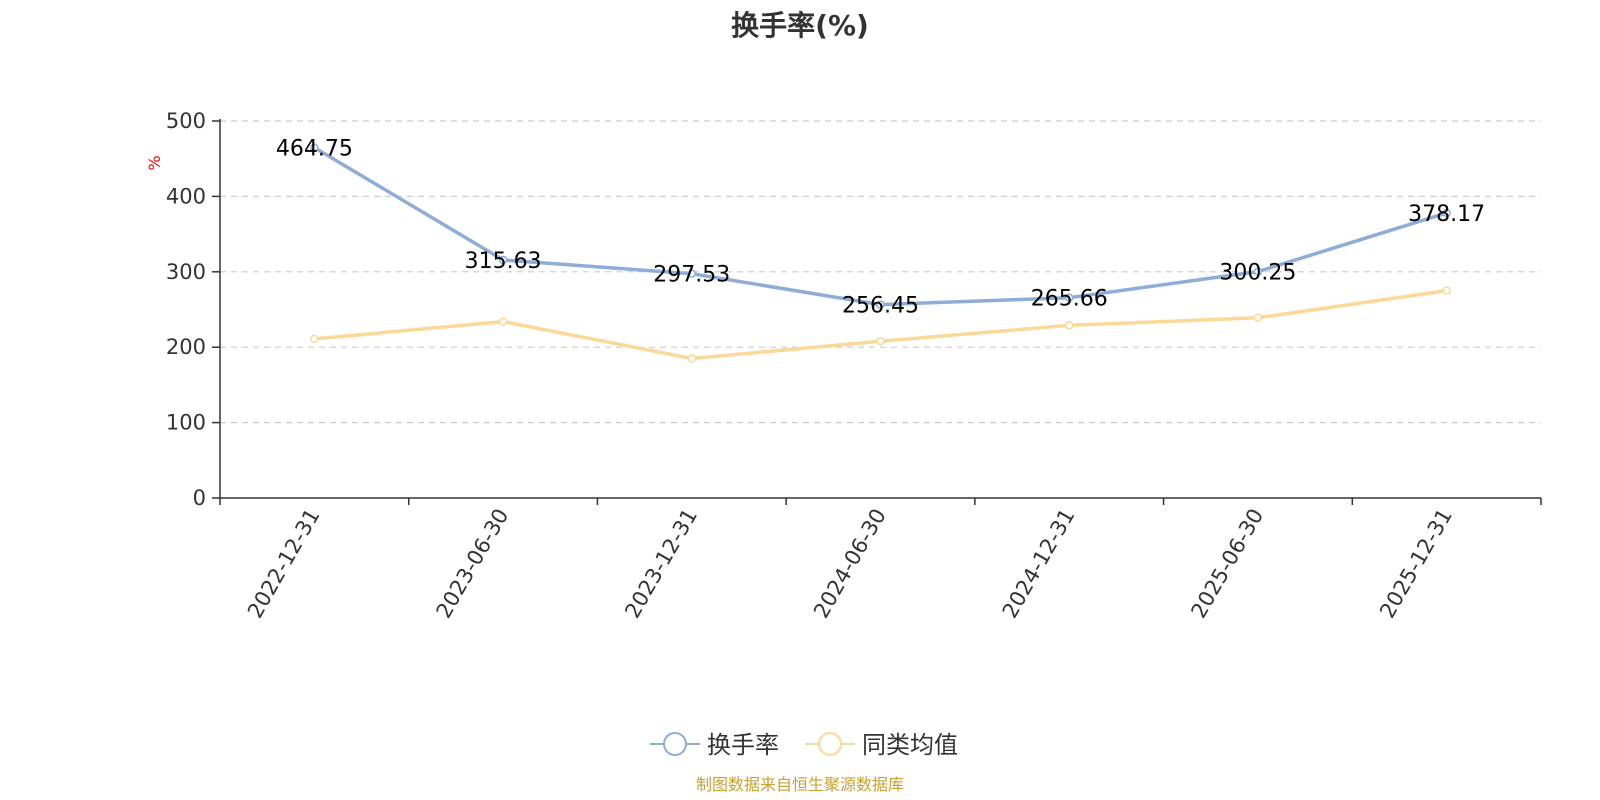 The width and height of the screenshot is (1600, 800). I want to click on y-tick-label: 100, so click(186, 423).